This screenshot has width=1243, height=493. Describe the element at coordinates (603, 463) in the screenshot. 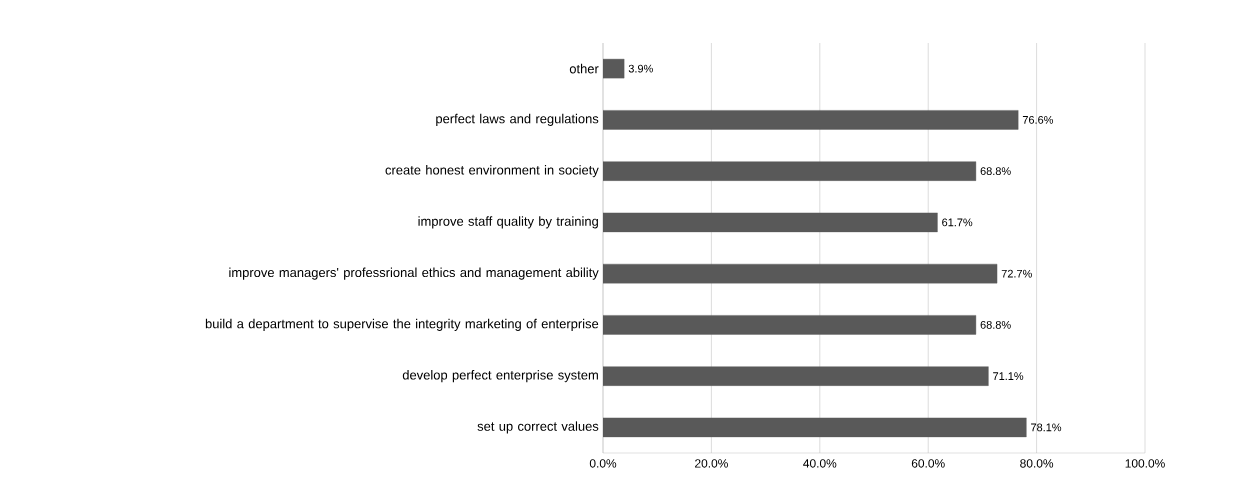

I see `x-tick-label: 0.0%` at that location.